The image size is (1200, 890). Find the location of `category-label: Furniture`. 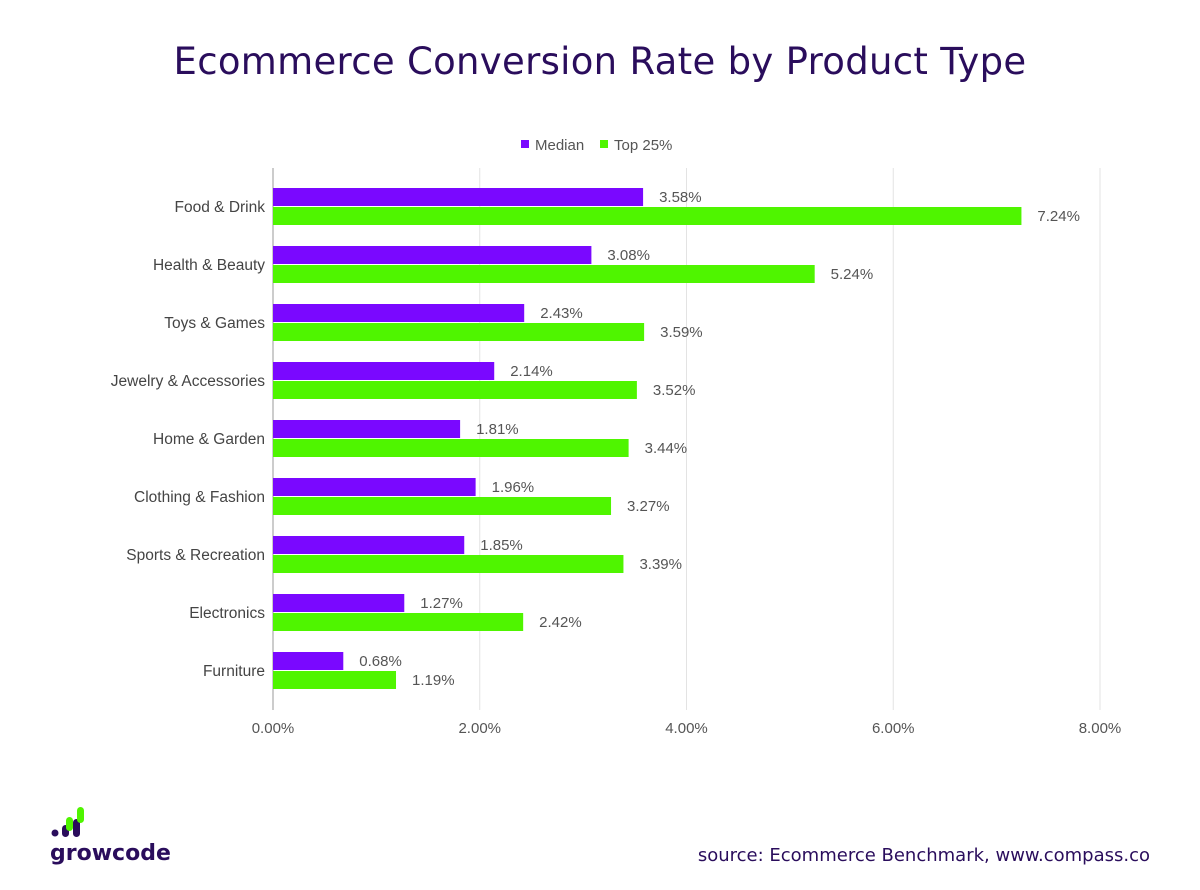

category-label: Furniture is located at coordinates (234, 671).